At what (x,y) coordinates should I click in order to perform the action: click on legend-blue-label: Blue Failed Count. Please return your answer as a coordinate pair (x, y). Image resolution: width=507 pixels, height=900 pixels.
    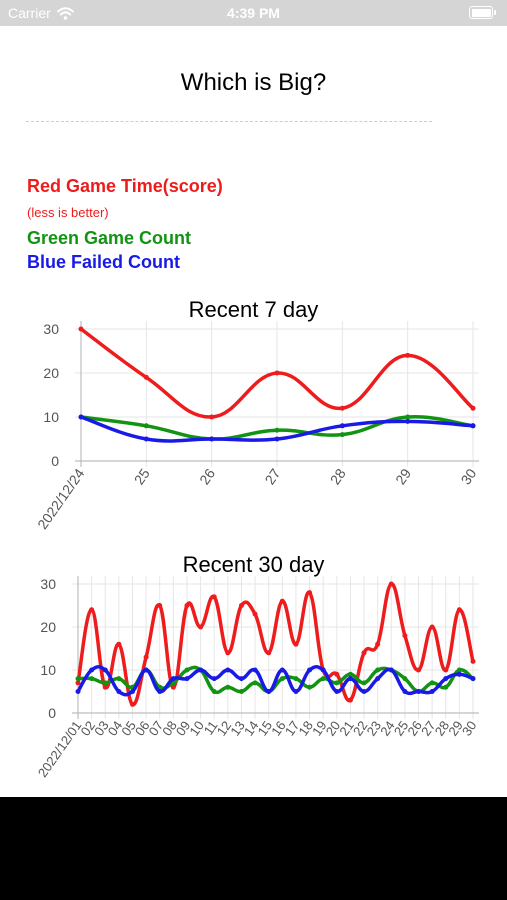
    Looking at the image, I should click on (103, 262).